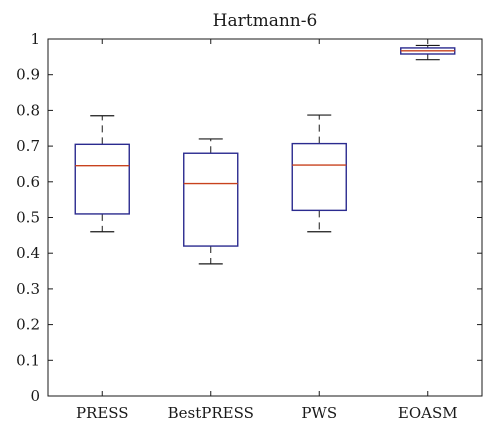 Image resolution: width=500 pixels, height=442 pixels. I want to click on x-tick-label: EOASM, so click(428, 413).